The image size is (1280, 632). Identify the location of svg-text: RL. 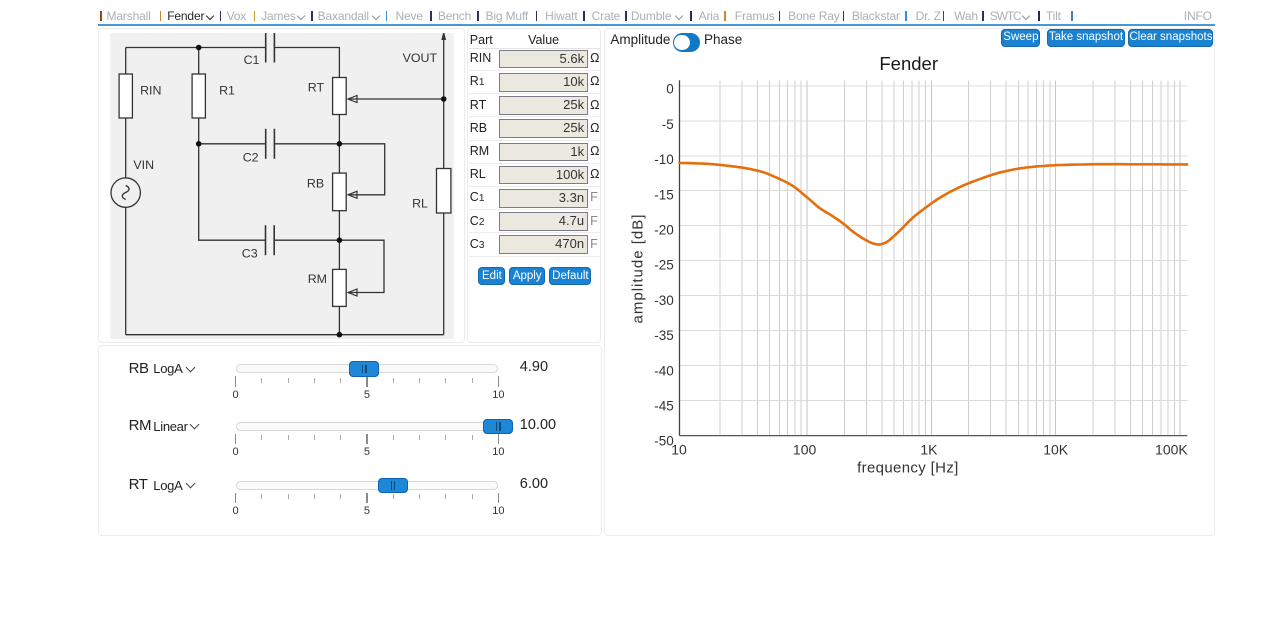
(420, 204).